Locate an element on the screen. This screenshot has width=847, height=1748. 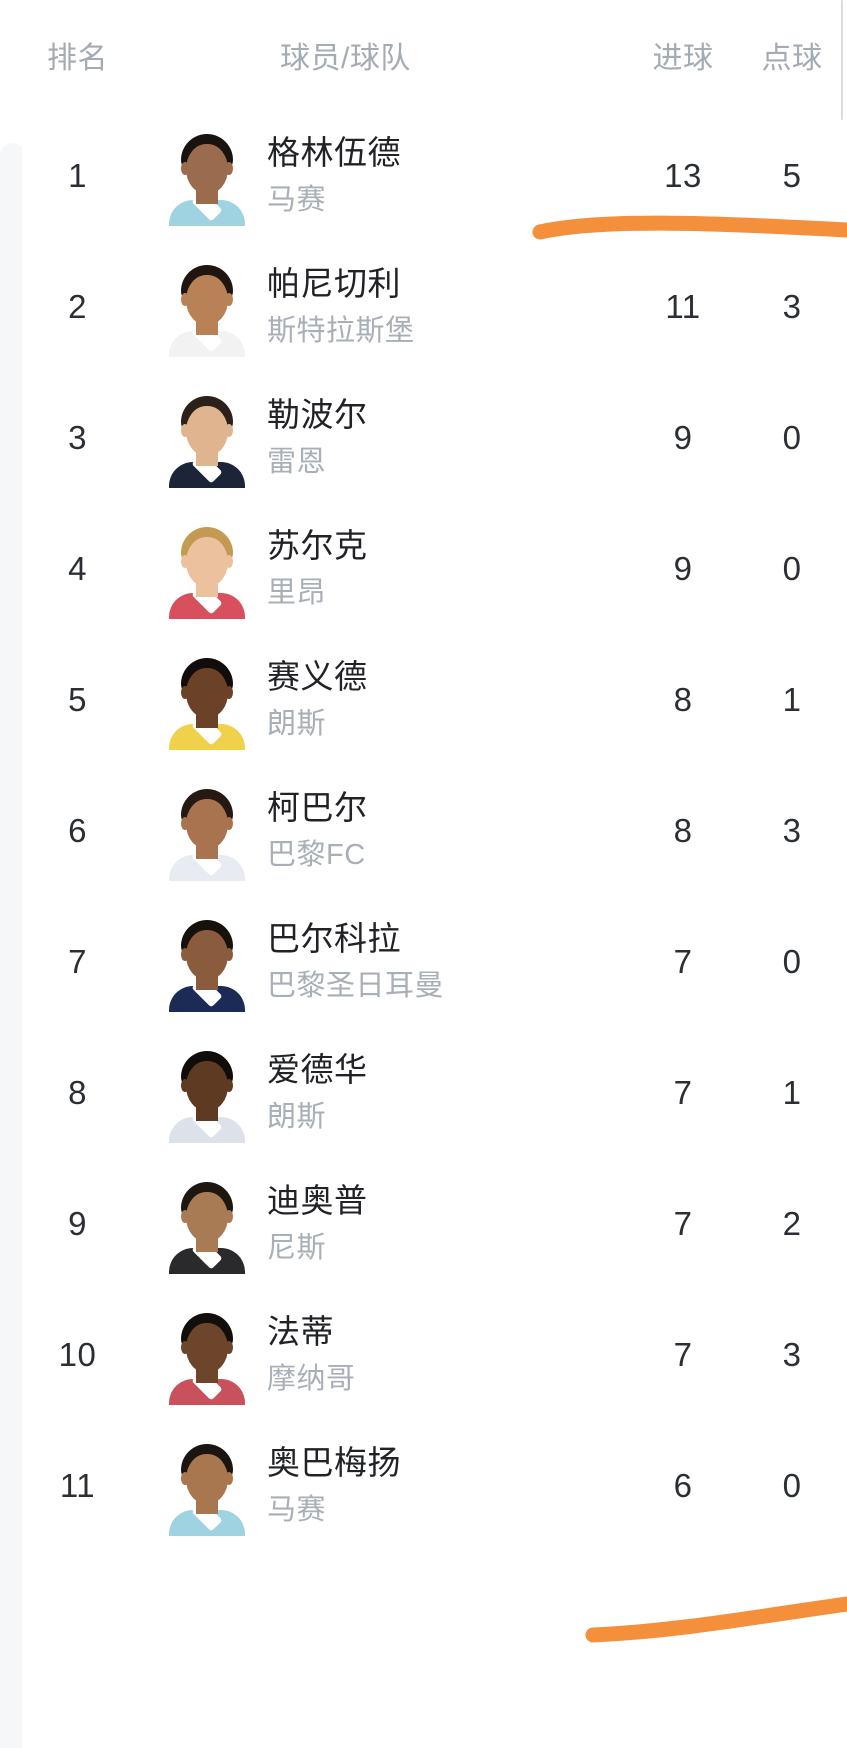
player-name: 柯巴尔 is located at coordinates (317, 807).